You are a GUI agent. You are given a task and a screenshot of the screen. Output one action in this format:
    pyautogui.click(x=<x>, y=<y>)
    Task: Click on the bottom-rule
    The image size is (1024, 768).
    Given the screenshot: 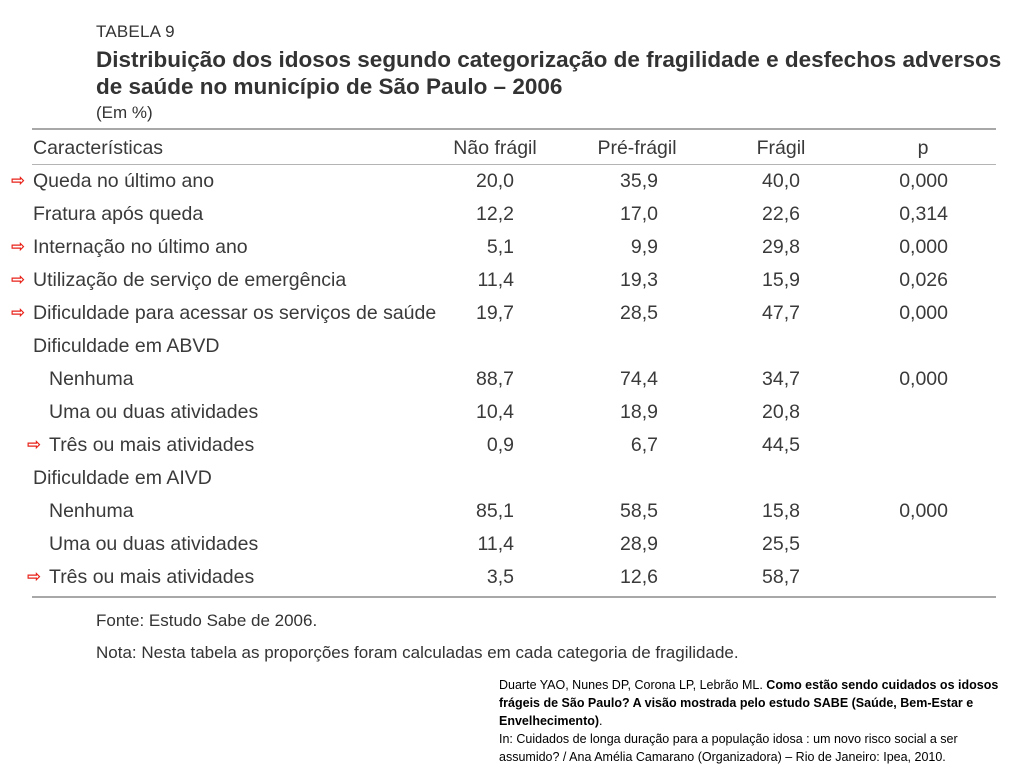 What is the action you would take?
    pyautogui.click(x=514, y=597)
    